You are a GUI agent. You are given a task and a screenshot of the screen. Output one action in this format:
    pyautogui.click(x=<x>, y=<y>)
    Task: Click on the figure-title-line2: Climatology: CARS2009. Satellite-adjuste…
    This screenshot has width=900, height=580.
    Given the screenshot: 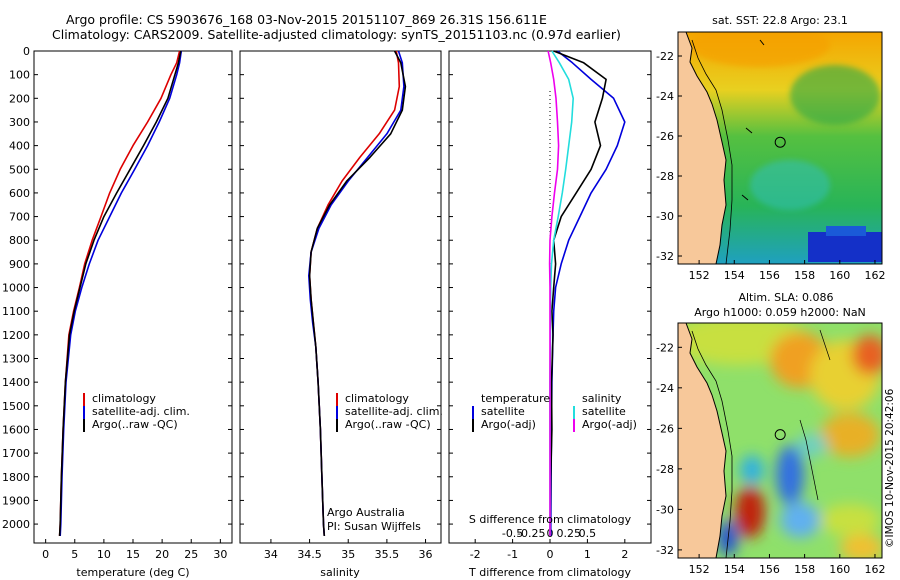 What is the action you would take?
    pyautogui.click(x=336, y=34)
    